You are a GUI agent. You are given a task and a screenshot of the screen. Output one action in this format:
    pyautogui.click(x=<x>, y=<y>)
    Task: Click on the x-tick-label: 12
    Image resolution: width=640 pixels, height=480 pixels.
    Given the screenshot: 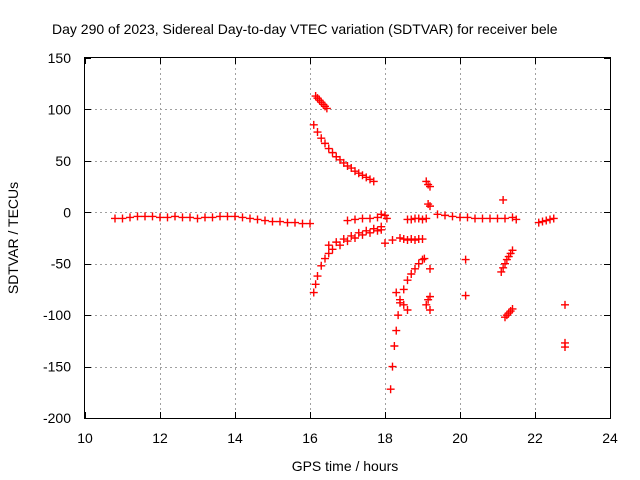 What is the action you would take?
    pyautogui.click(x=160, y=438)
    